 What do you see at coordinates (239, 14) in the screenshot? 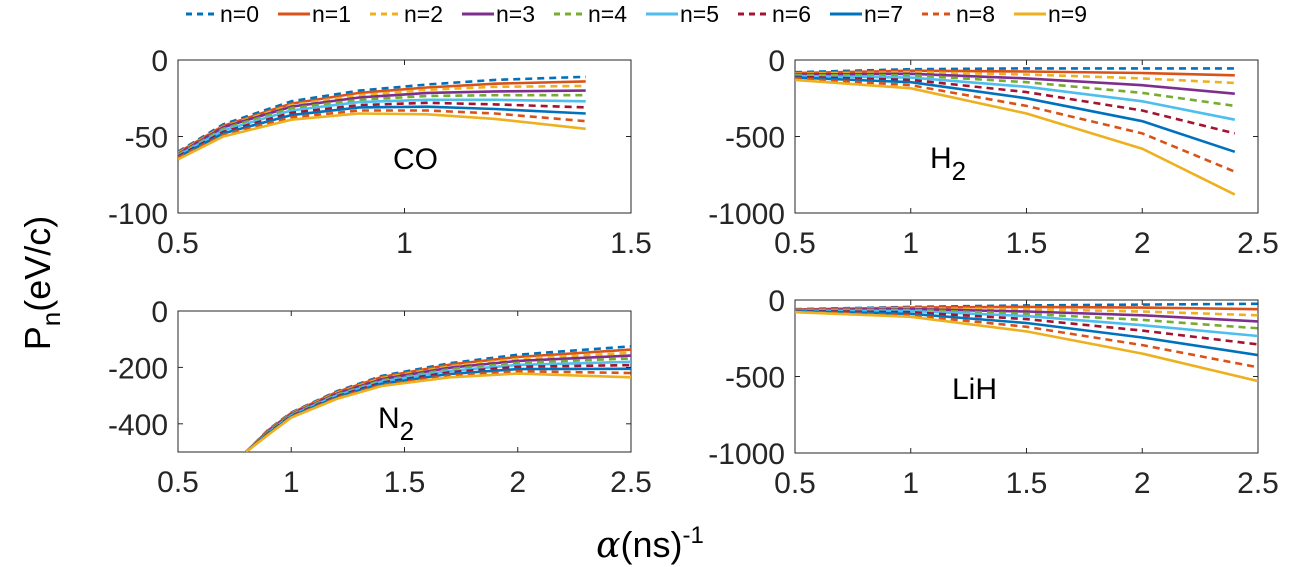
I see `legend-label: n=0` at bounding box center [239, 14].